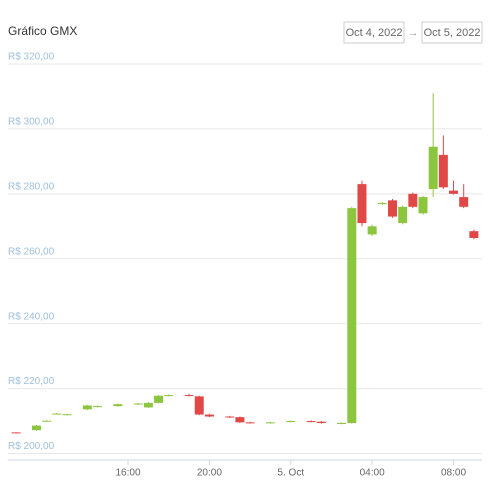 Image resolution: width=490 pixels, height=490 pixels. Describe the element at coordinates (31, 57) in the screenshot. I see `y-tick-label: R$ 320,00` at that location.